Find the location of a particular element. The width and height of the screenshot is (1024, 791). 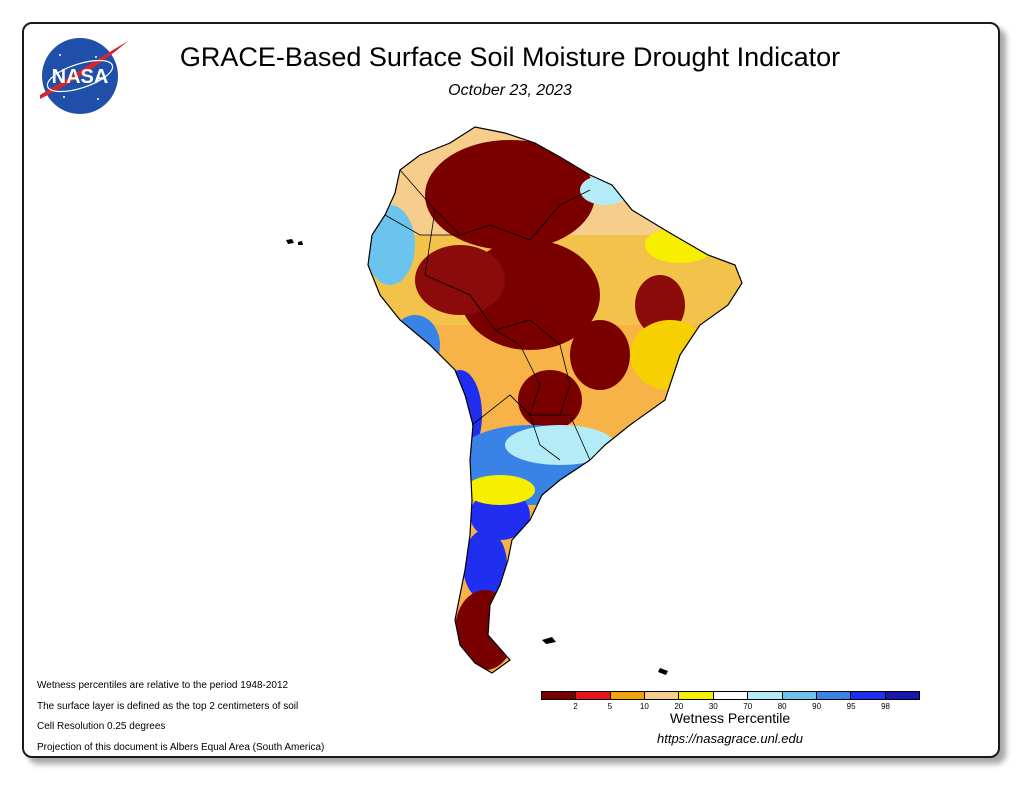

source-url: https://nasagrace.unl.edu is located at coordinates (730, 738).